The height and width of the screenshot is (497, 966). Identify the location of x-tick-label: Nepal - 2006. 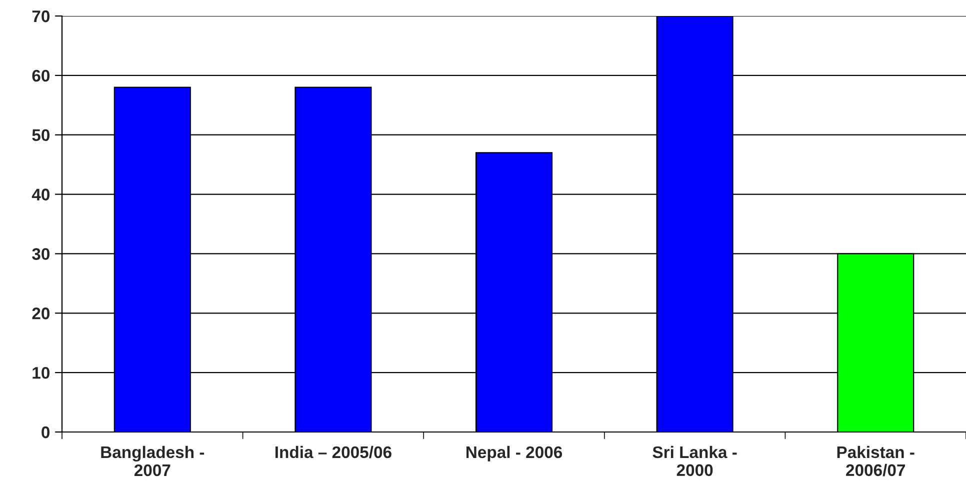
(514, 454).